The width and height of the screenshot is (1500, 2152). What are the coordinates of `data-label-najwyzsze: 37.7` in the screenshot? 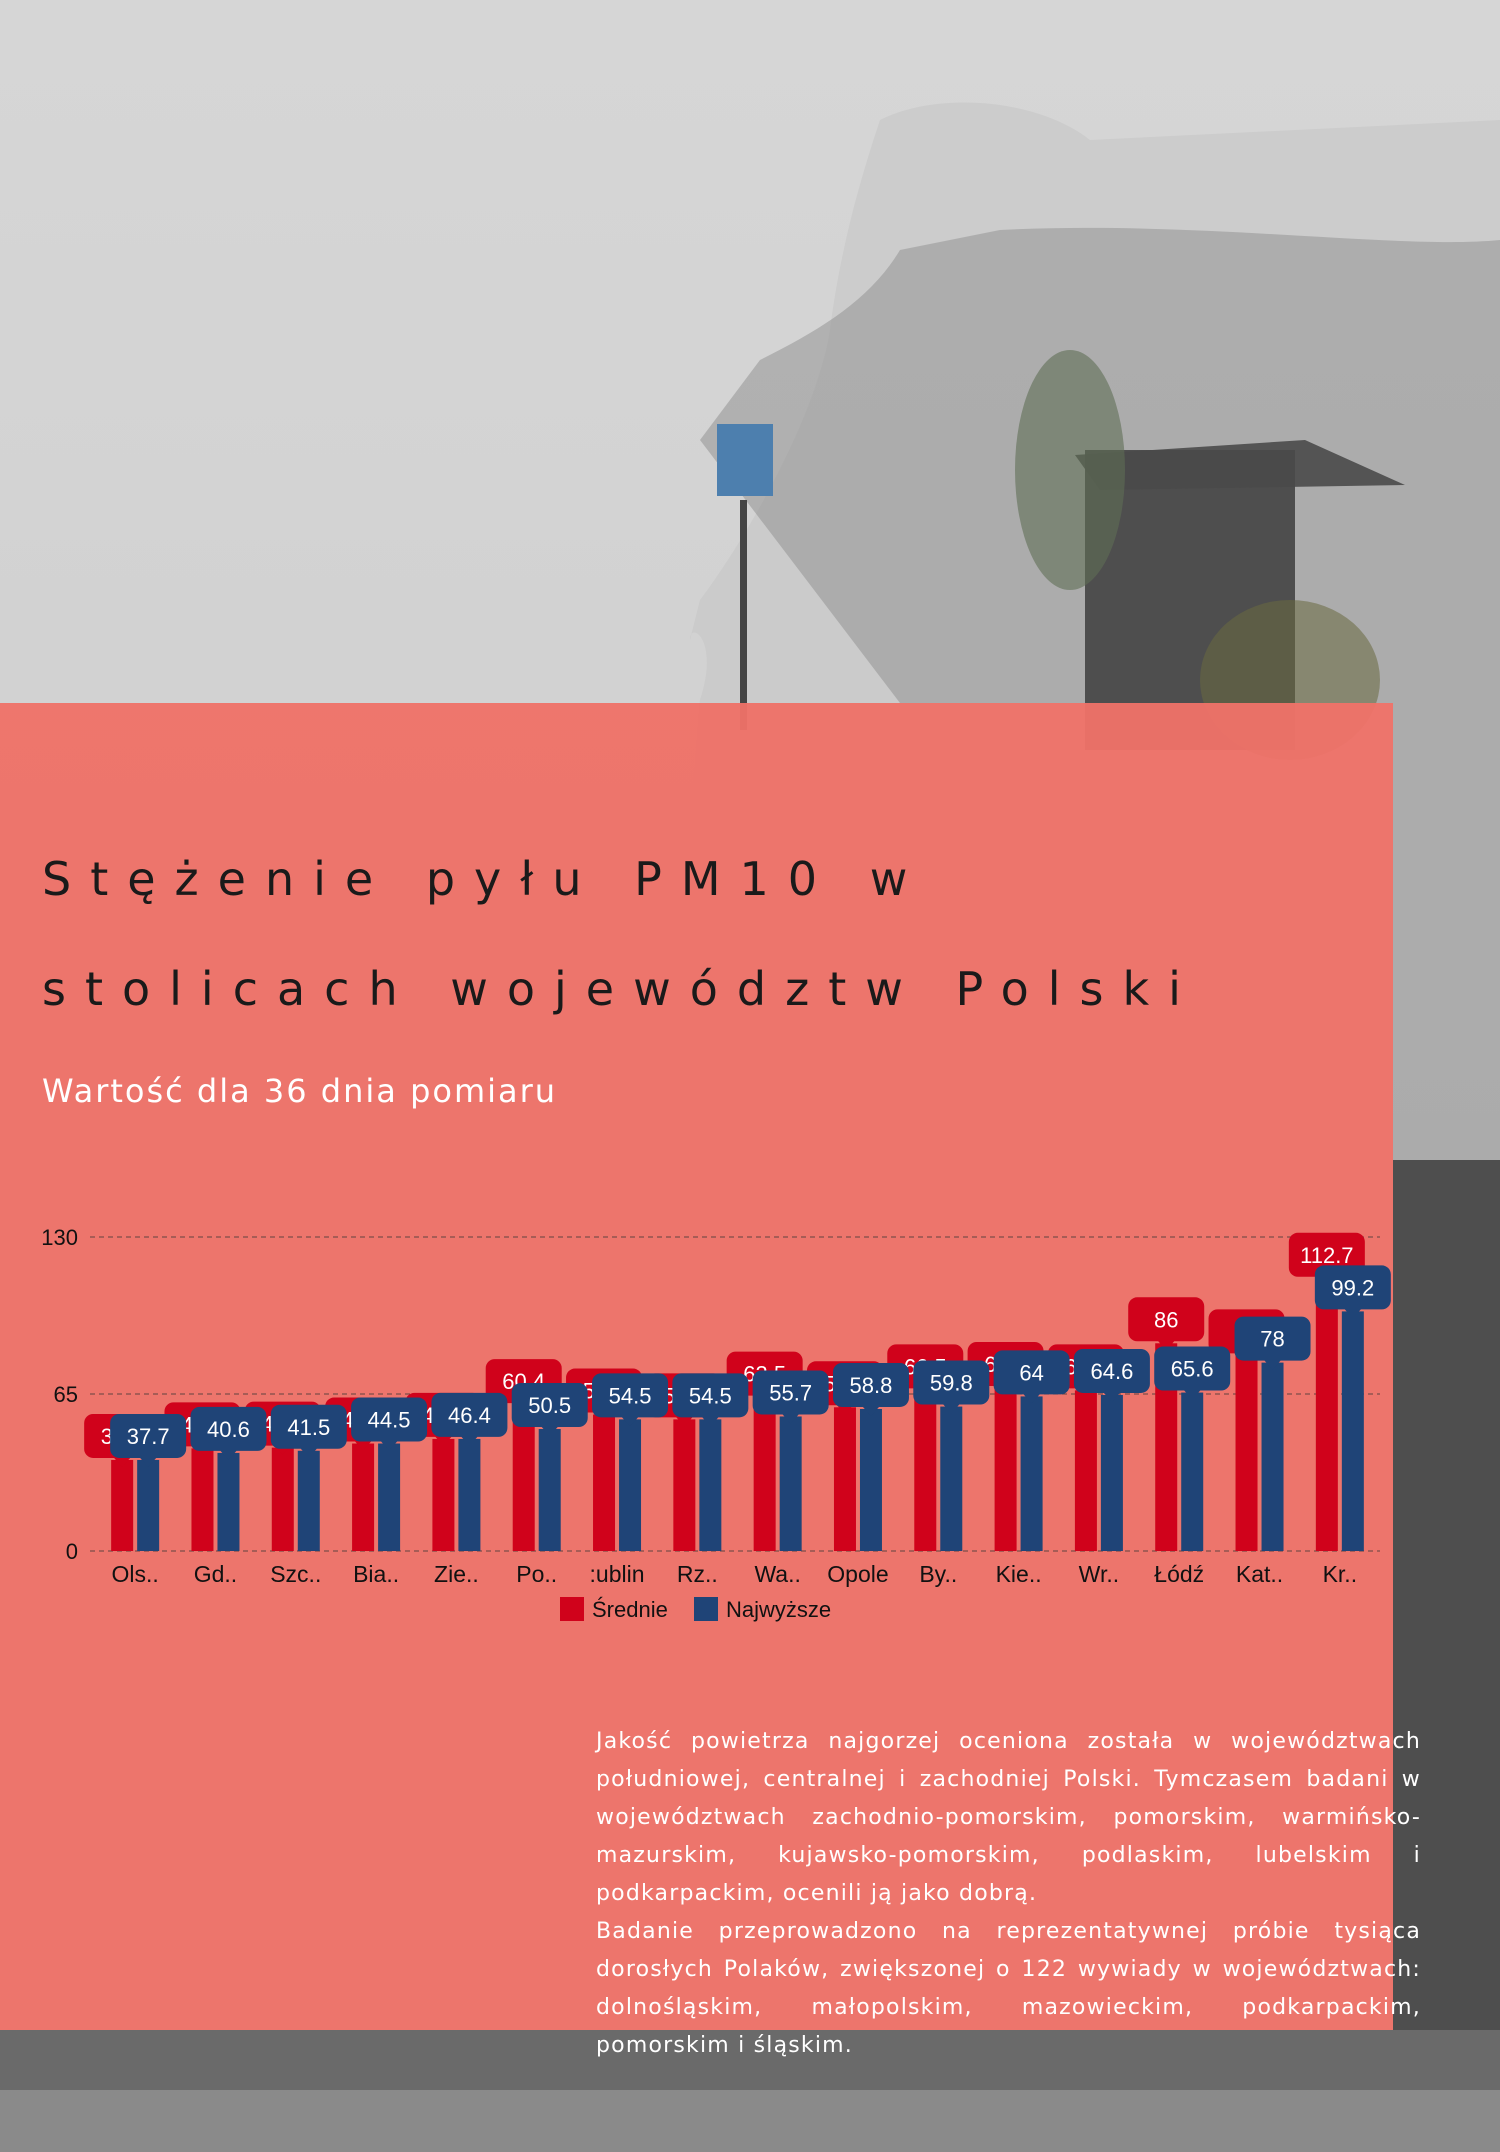 It's located at (148, 1440).